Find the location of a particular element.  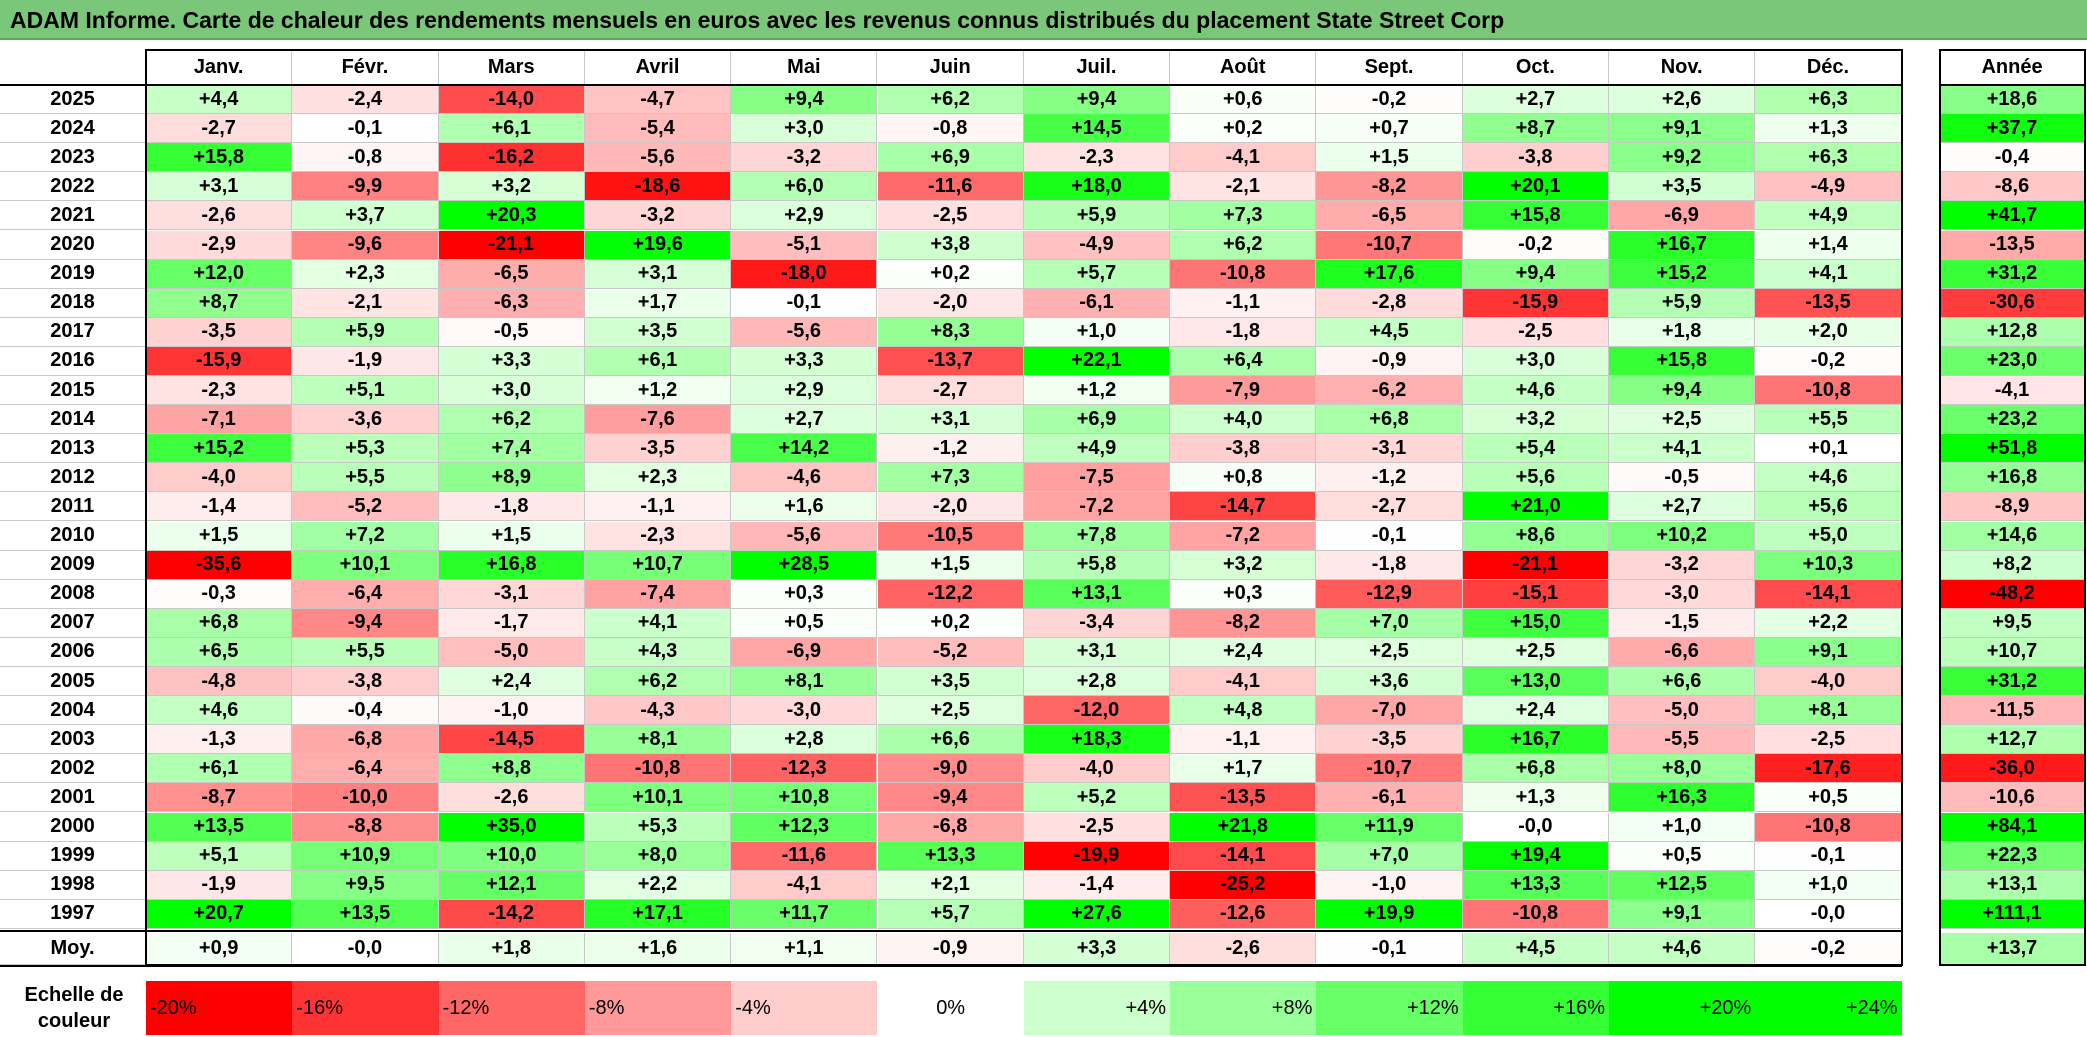

annual-cell: +16,8 is located at coordinates (2012, 478).